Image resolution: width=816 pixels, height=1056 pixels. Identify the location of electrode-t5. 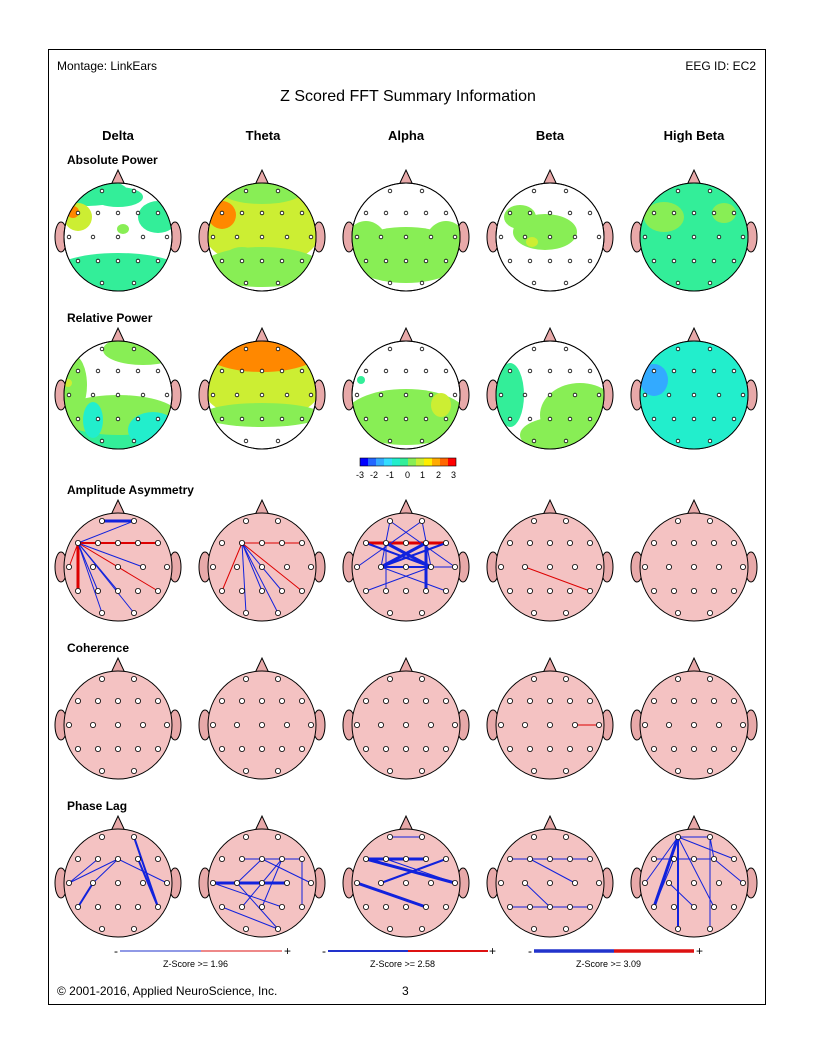
(222, 419).